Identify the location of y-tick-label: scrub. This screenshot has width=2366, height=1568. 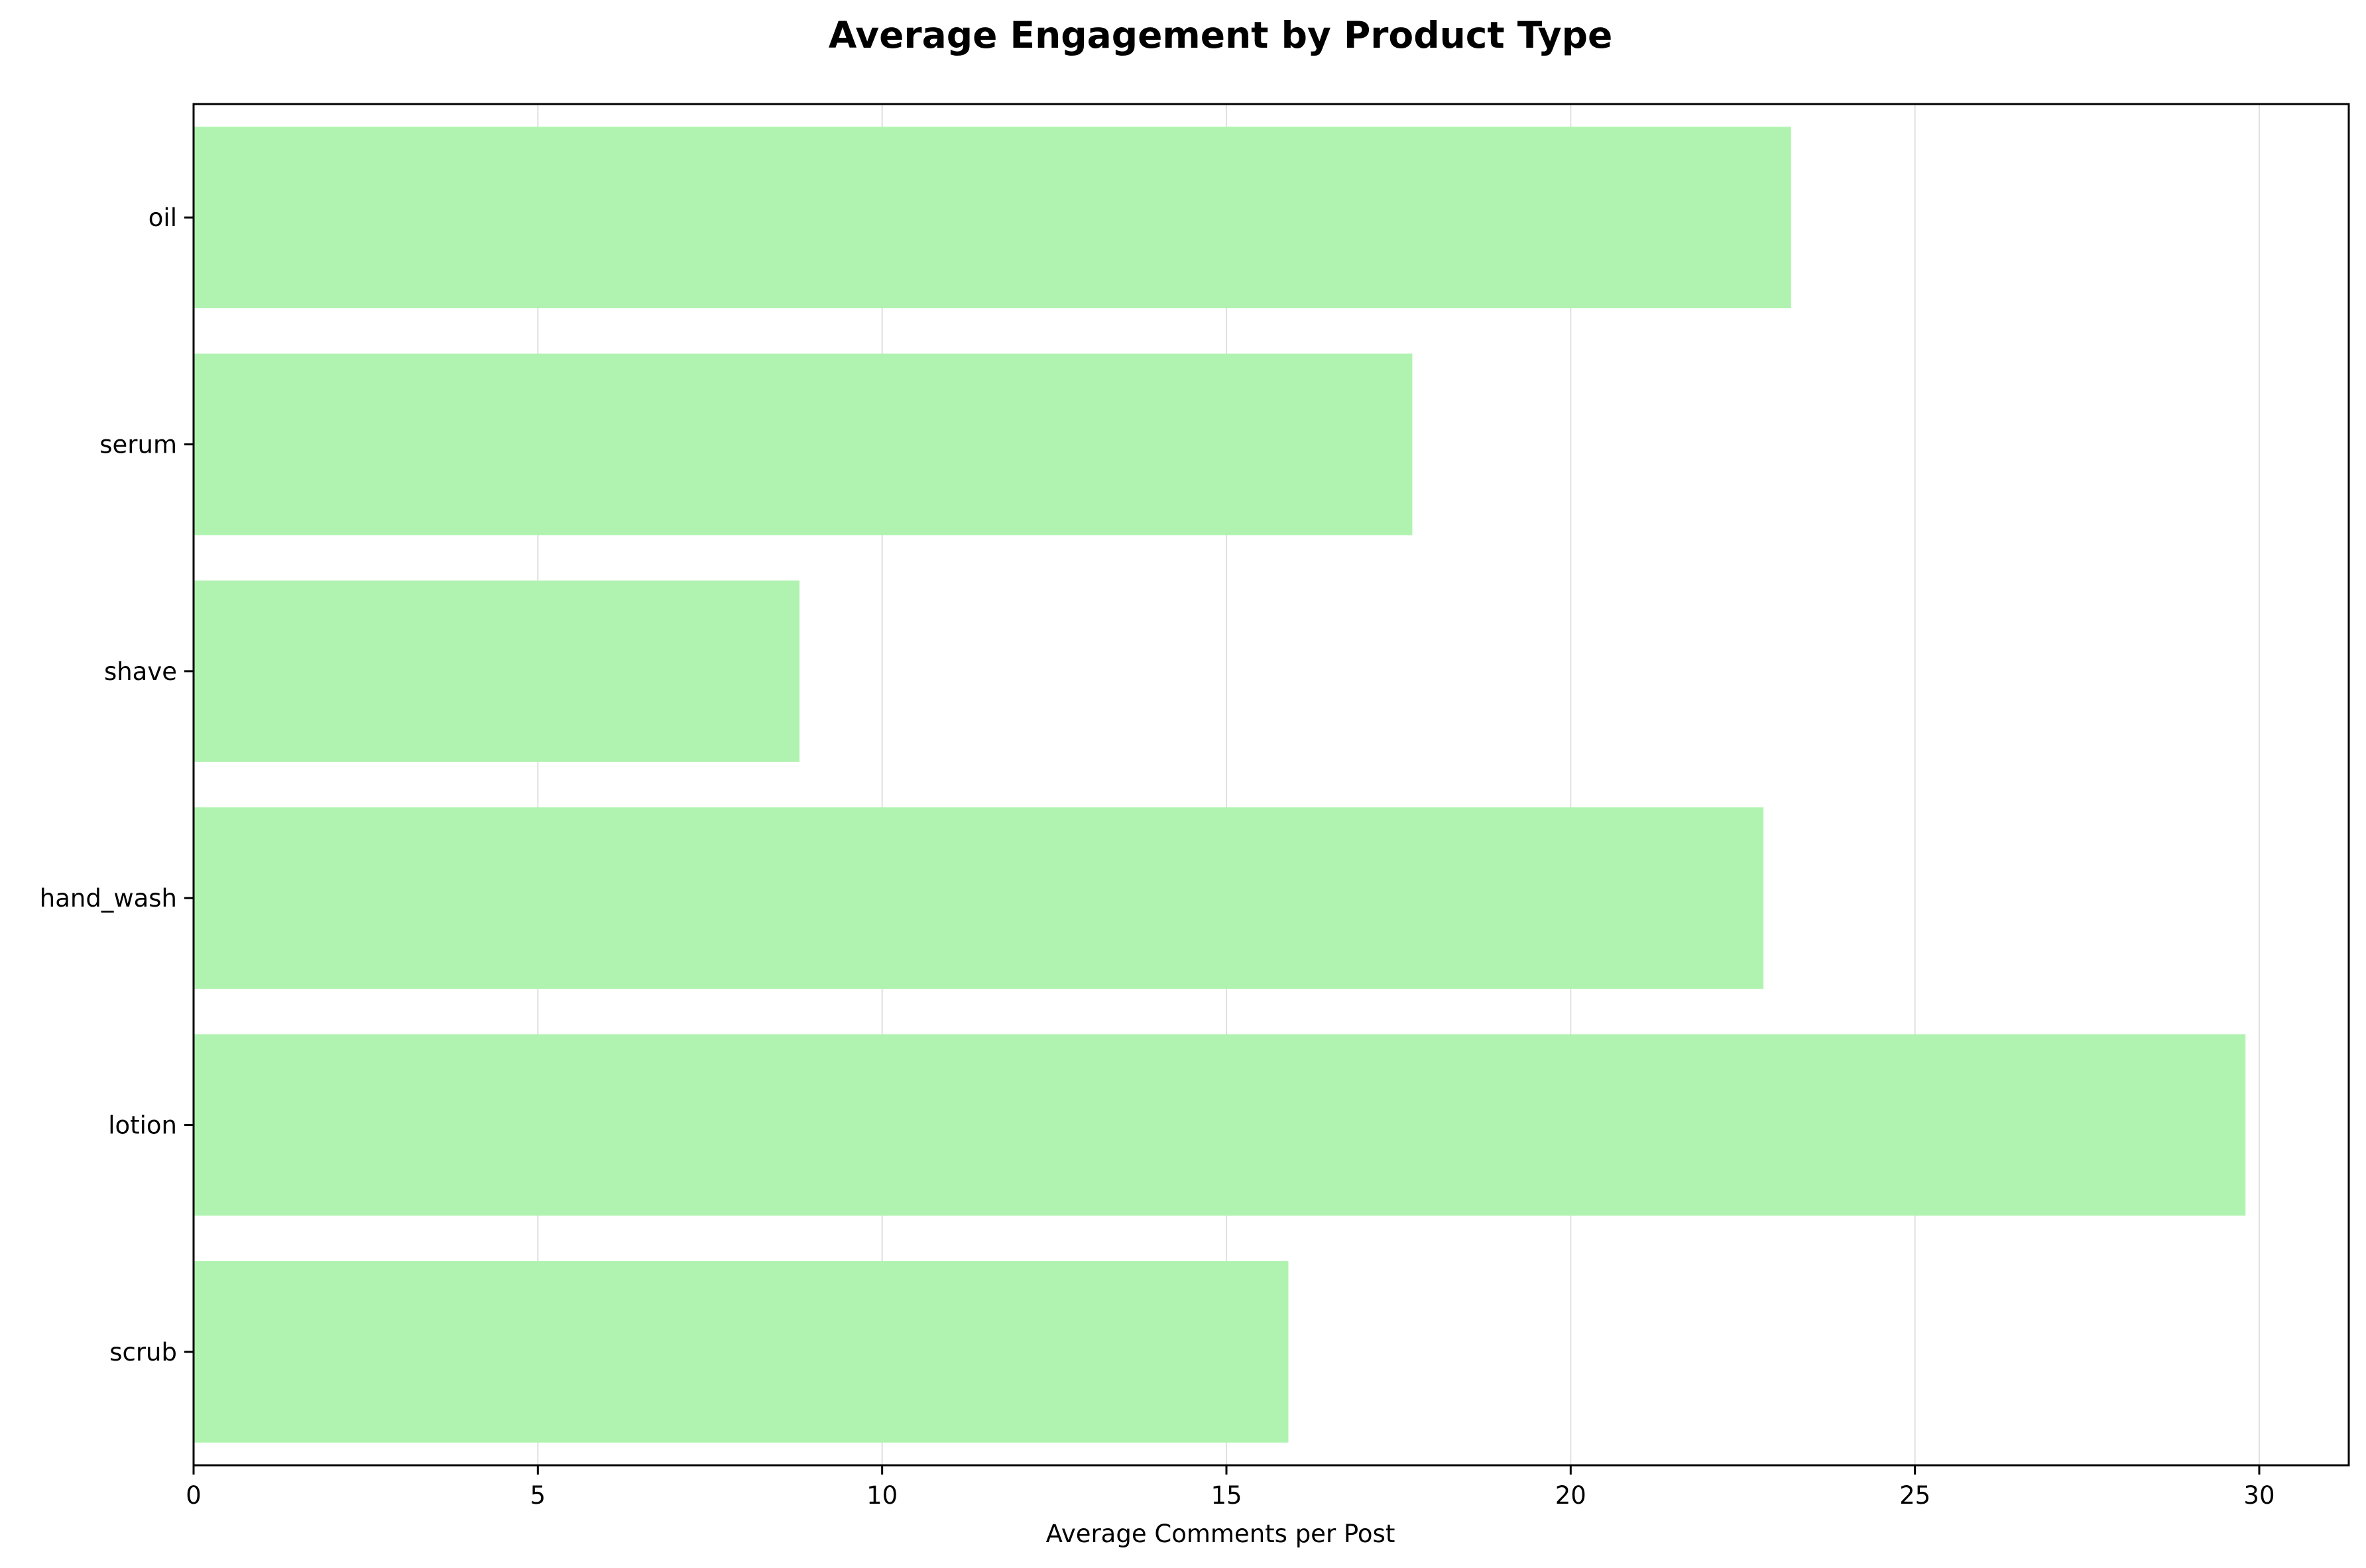
(143, 1353).